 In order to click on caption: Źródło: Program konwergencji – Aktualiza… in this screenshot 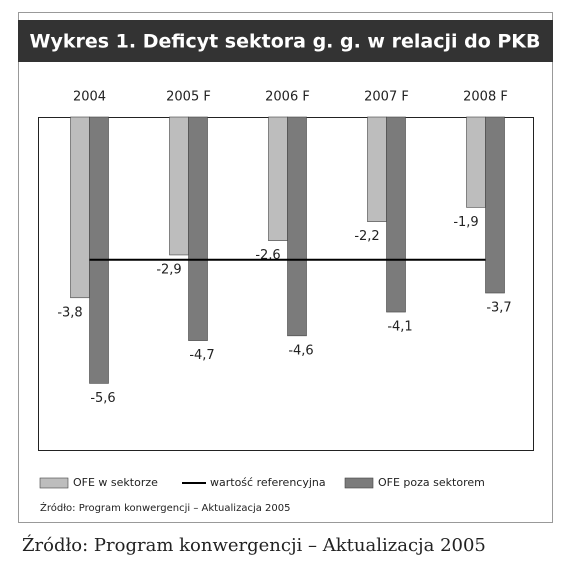, I will do `click(254, 544)`.